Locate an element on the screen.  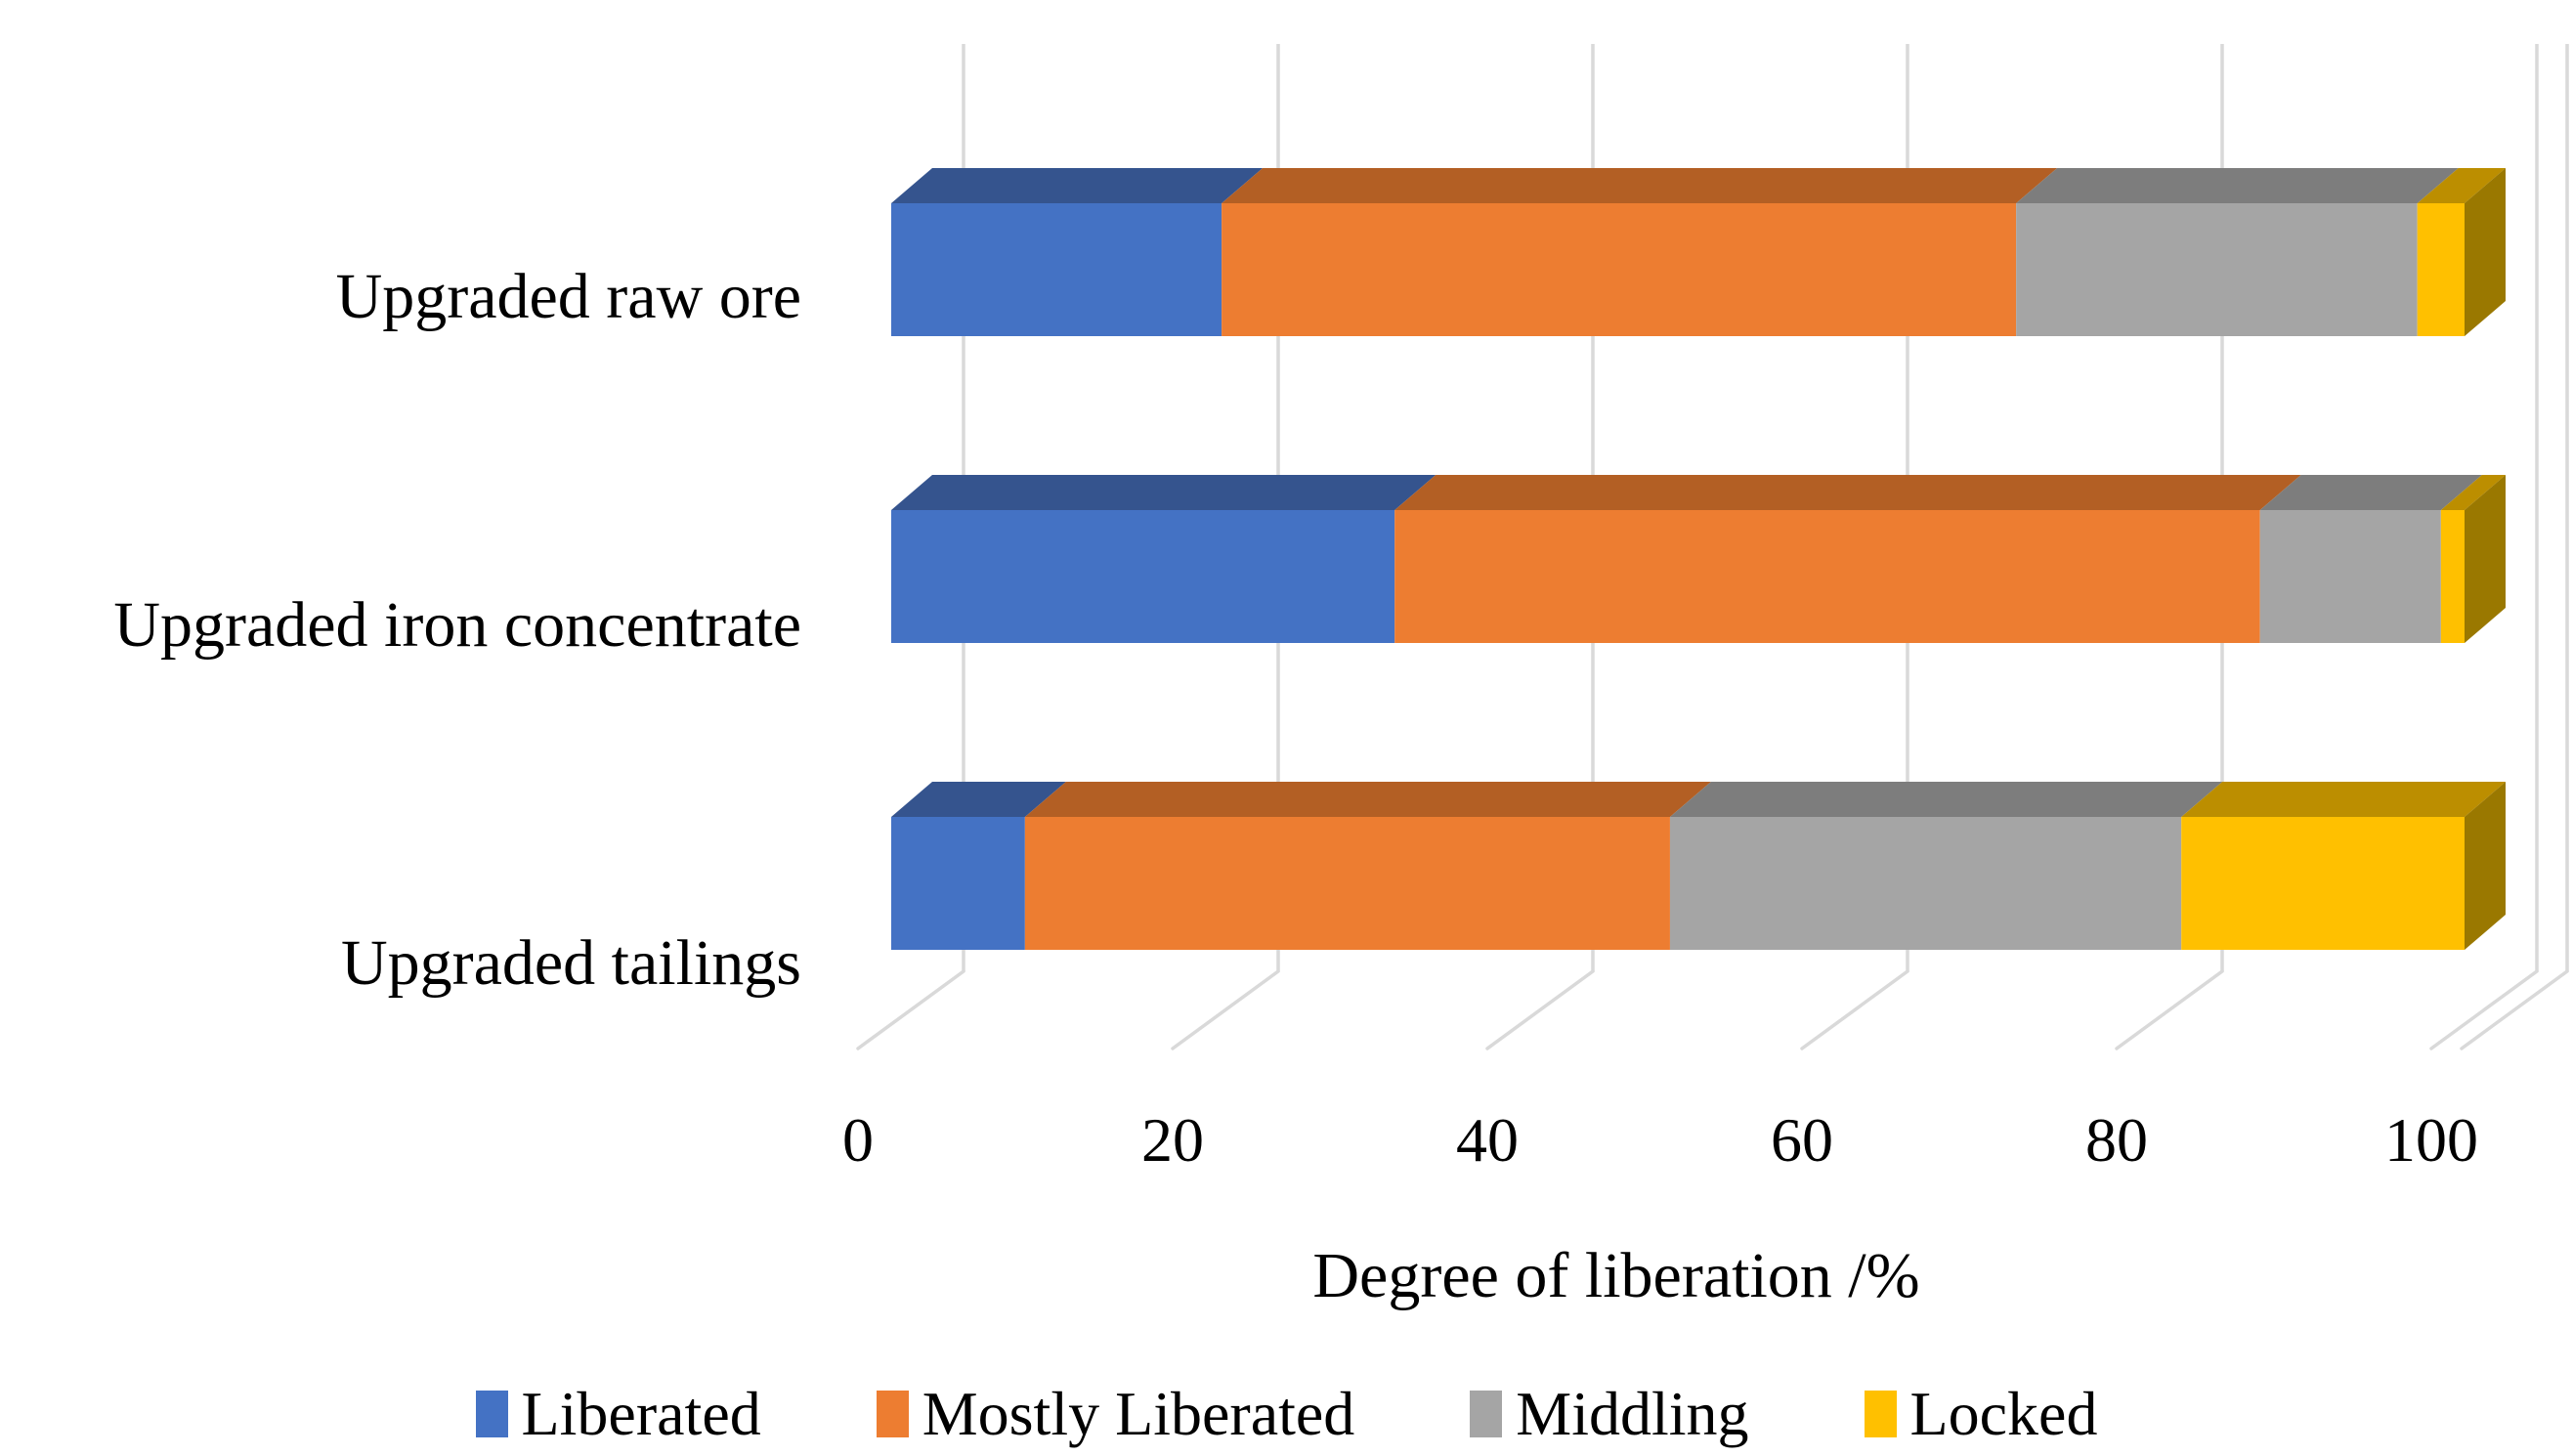
bar-segment-upgraded-tailings-locked is located at coordinates (2323, 883).